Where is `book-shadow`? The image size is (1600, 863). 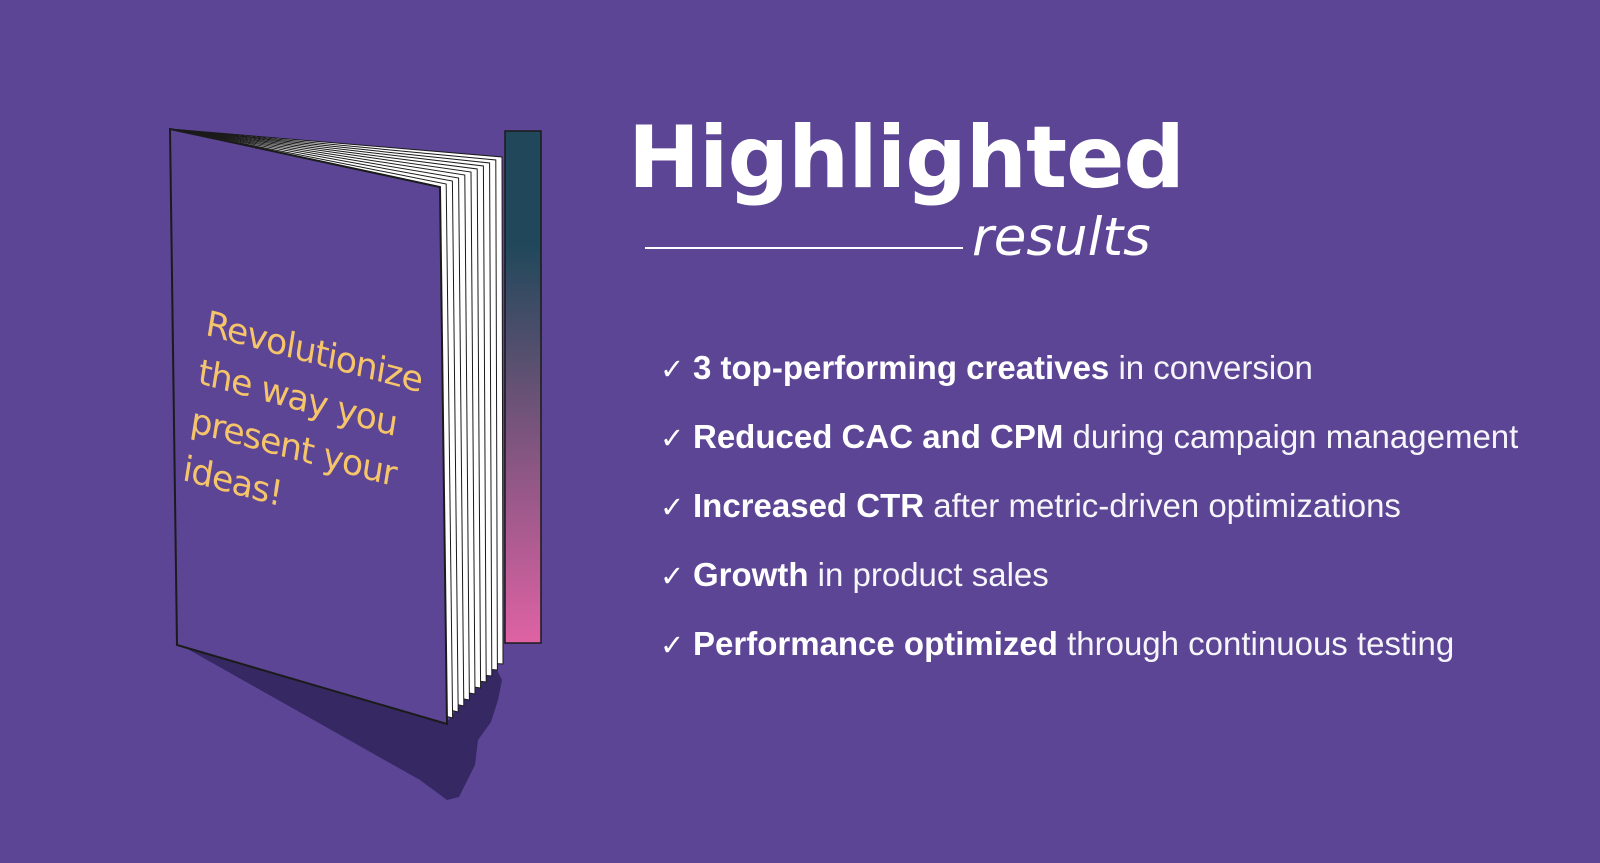 book-shadow is located at coordinates (339, 721).